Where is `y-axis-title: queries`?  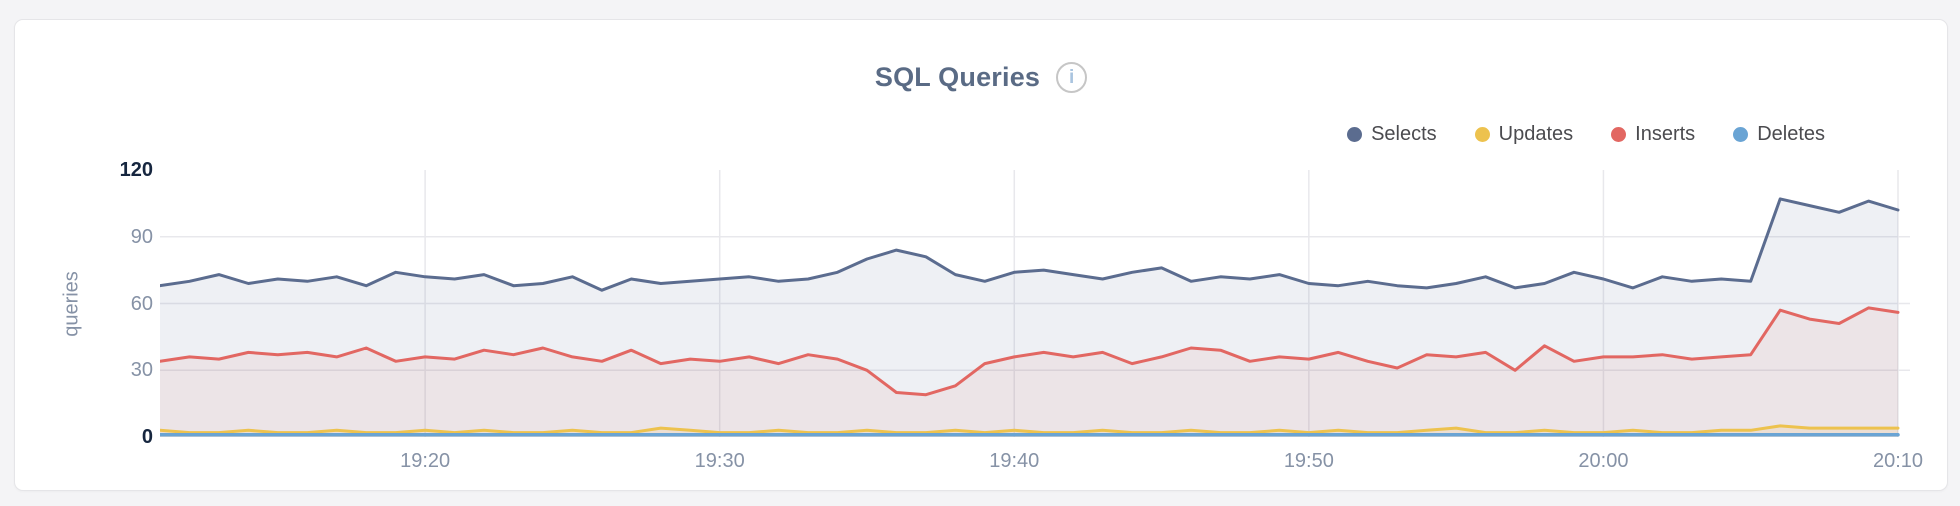
y-axis-title: queries is located at coordinates (71, 304).